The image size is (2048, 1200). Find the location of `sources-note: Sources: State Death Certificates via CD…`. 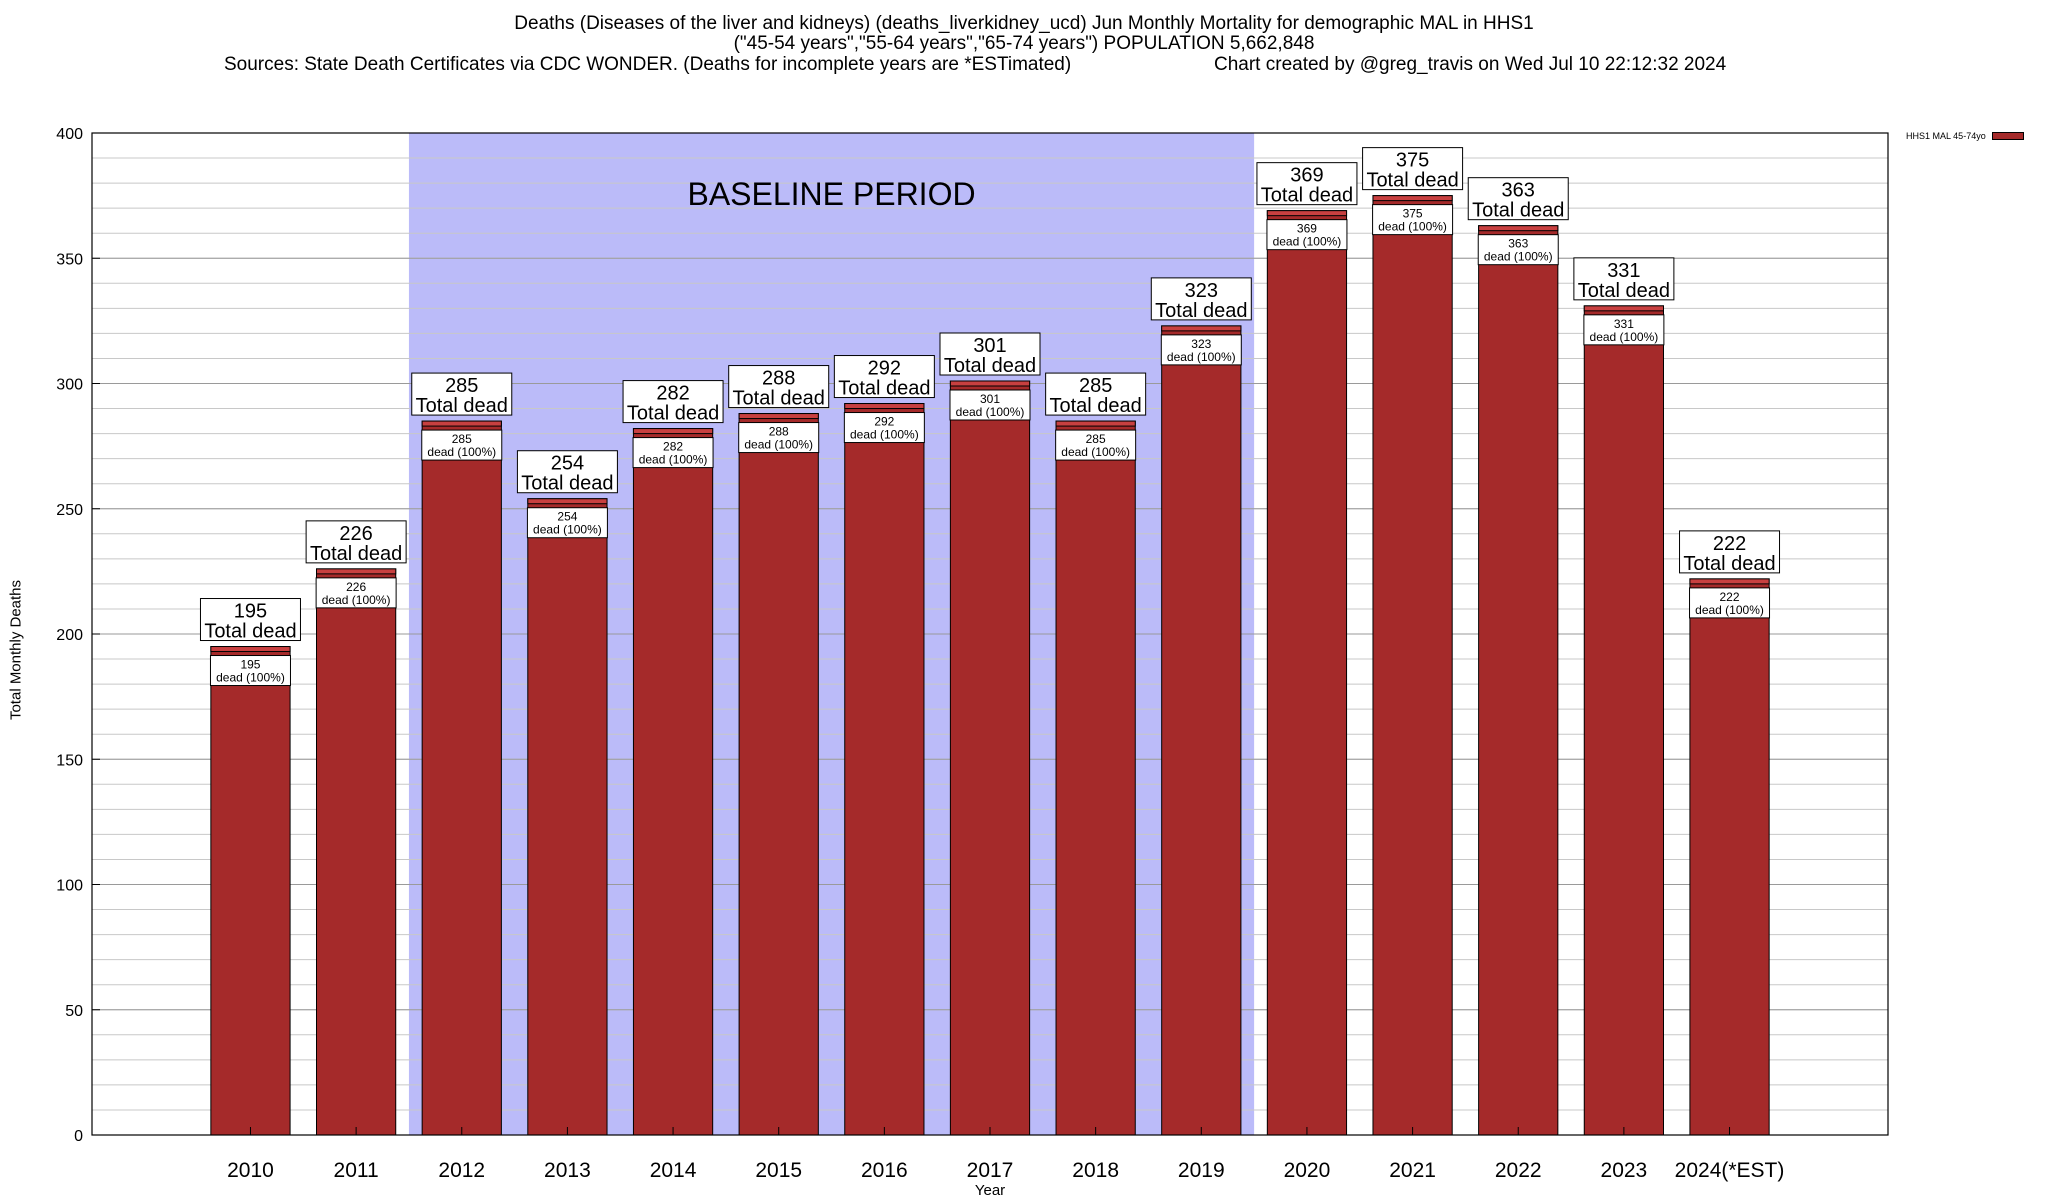

sources-note: Sources: State Death Certificates via CD… is located at coordinates (648, 64).